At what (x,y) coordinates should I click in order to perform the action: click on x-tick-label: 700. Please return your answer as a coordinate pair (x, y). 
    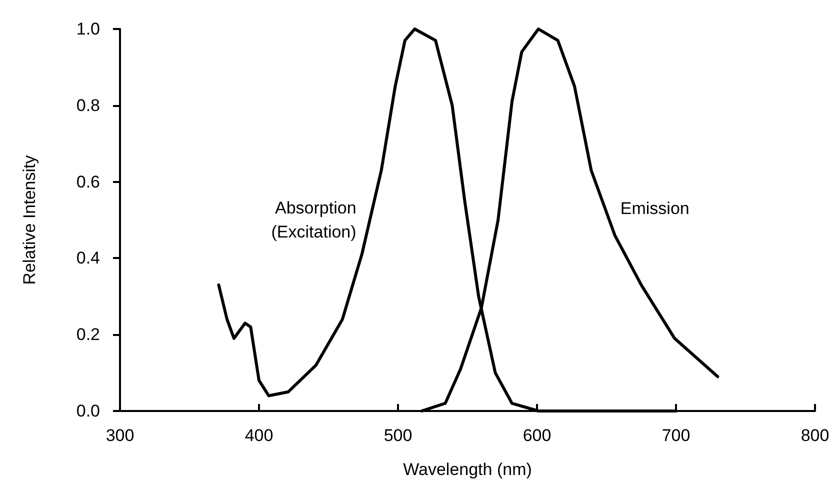
    Looking at the image, I should click on (676, 435).